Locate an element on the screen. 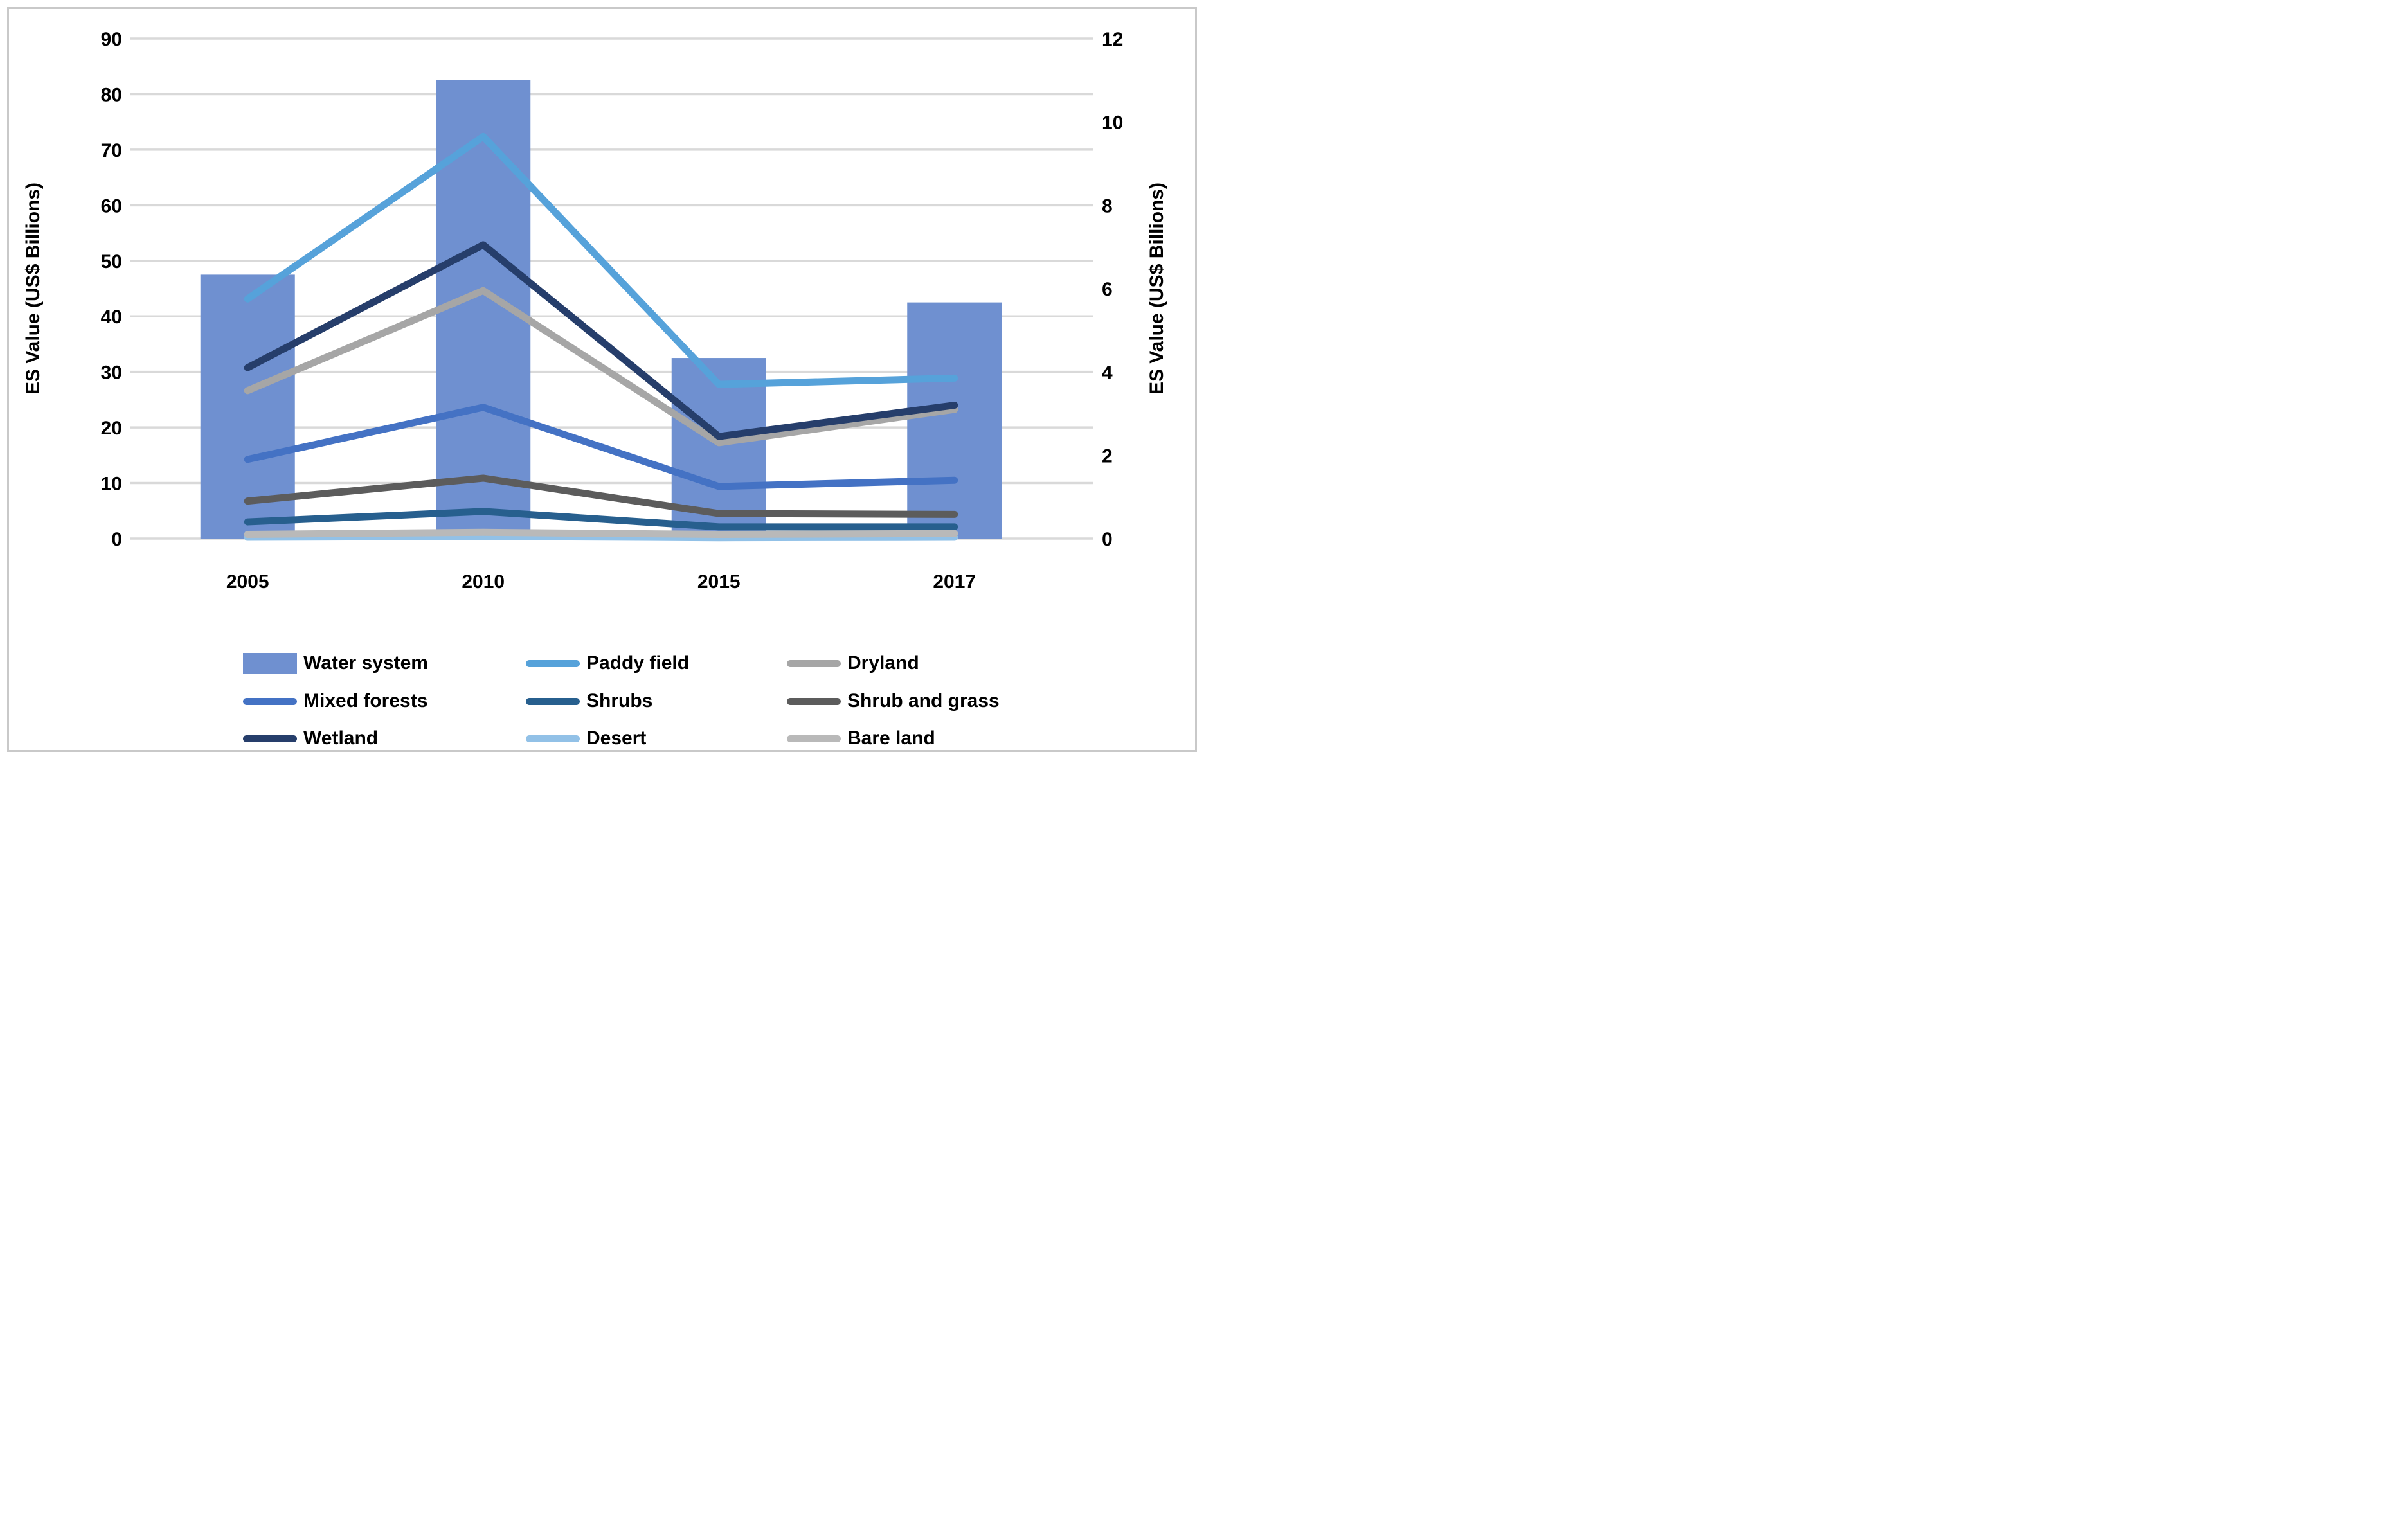 This screenshot has height=1518, width=2408. line-wetland is located at coordinates (601, 341).